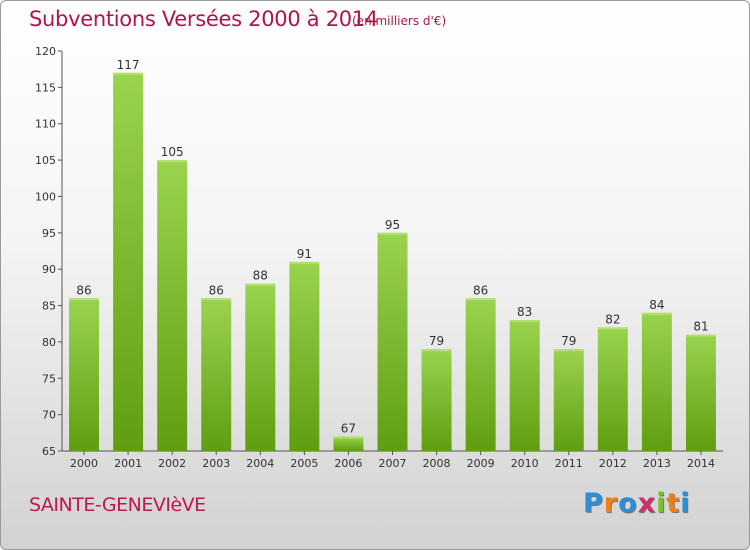 The image size is (750, 550). I want to click on y-tick-label: 105, so click(45, 160).